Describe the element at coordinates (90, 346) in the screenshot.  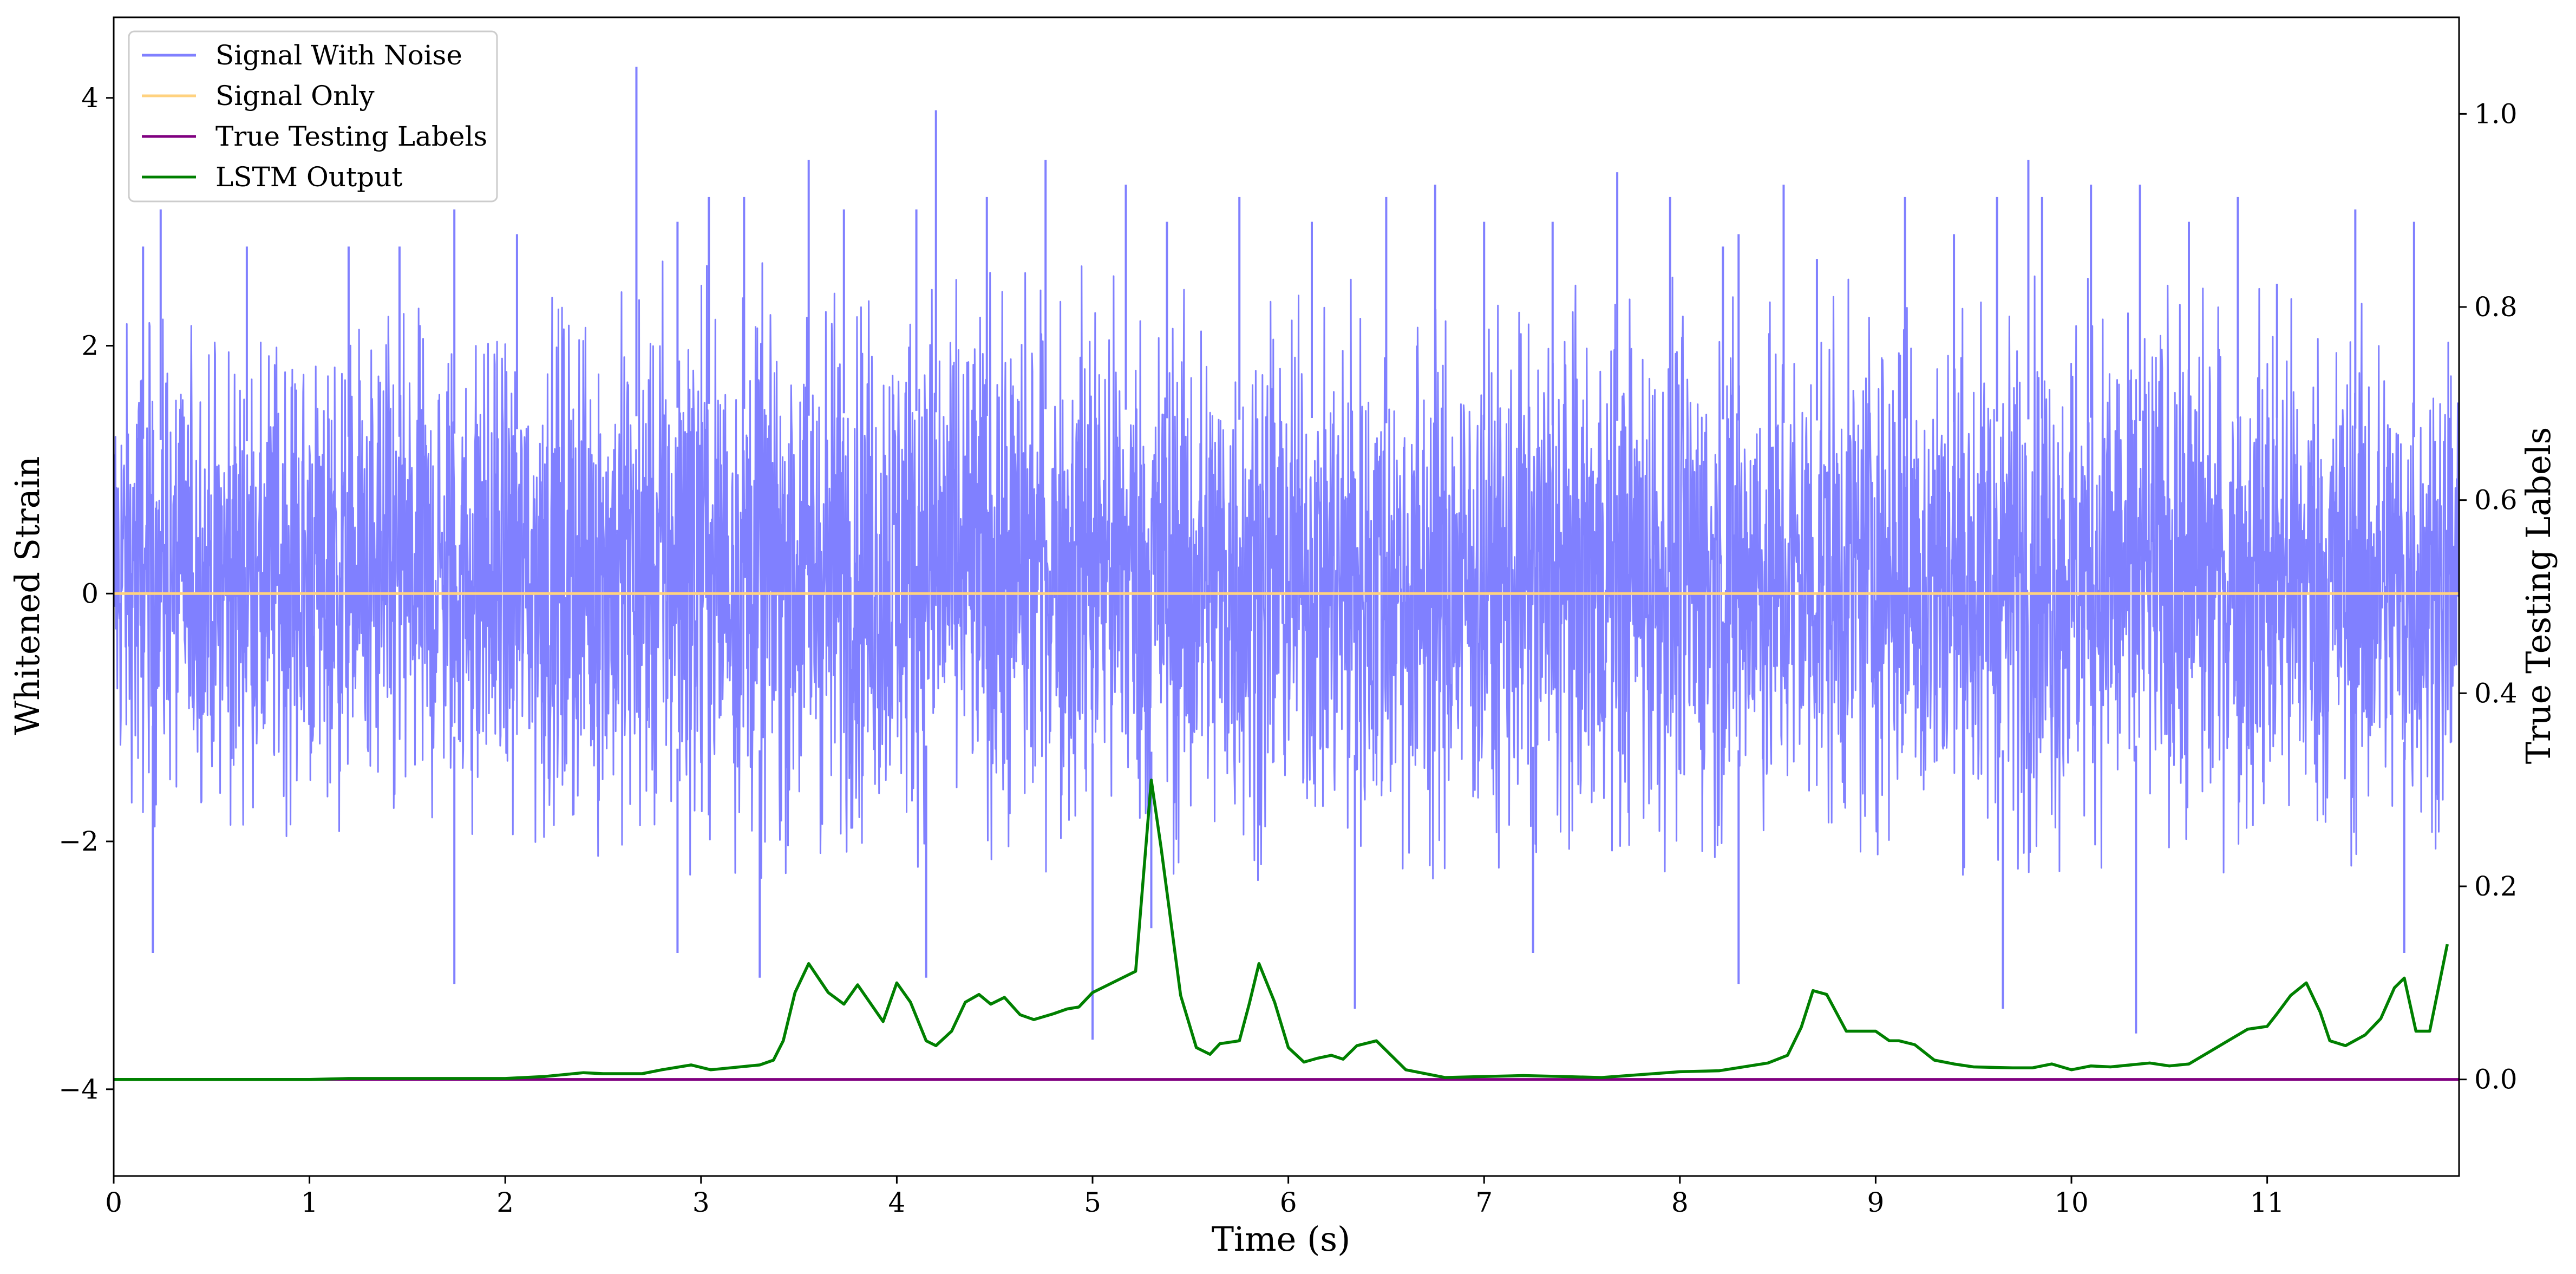
I see `y-tick-label: 2` at that location.